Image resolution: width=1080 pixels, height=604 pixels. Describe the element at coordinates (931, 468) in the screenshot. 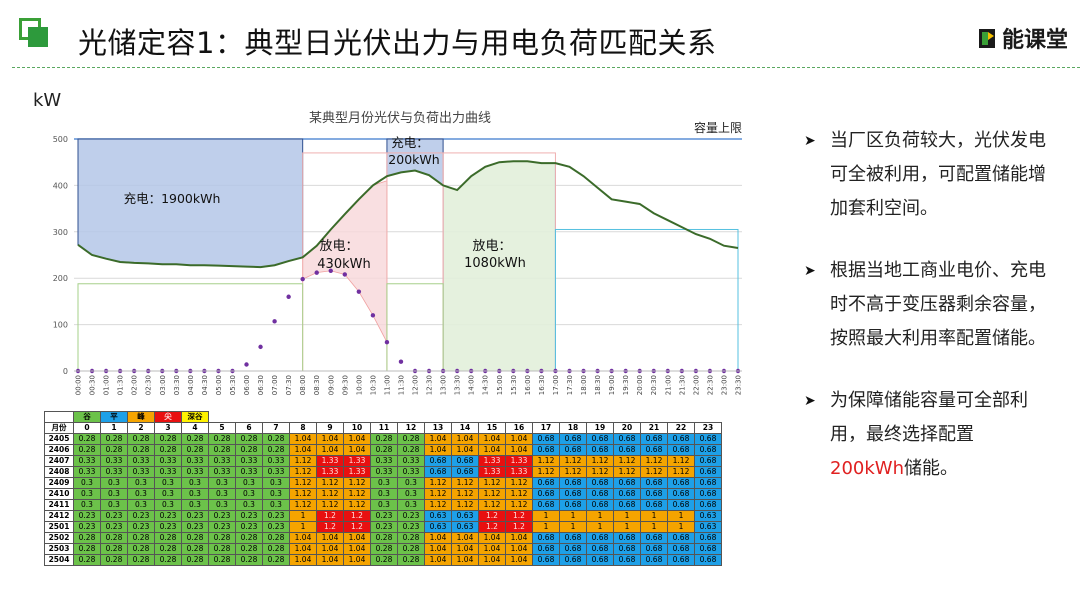

I see `bullet-text-3b: 储能。` at that location.